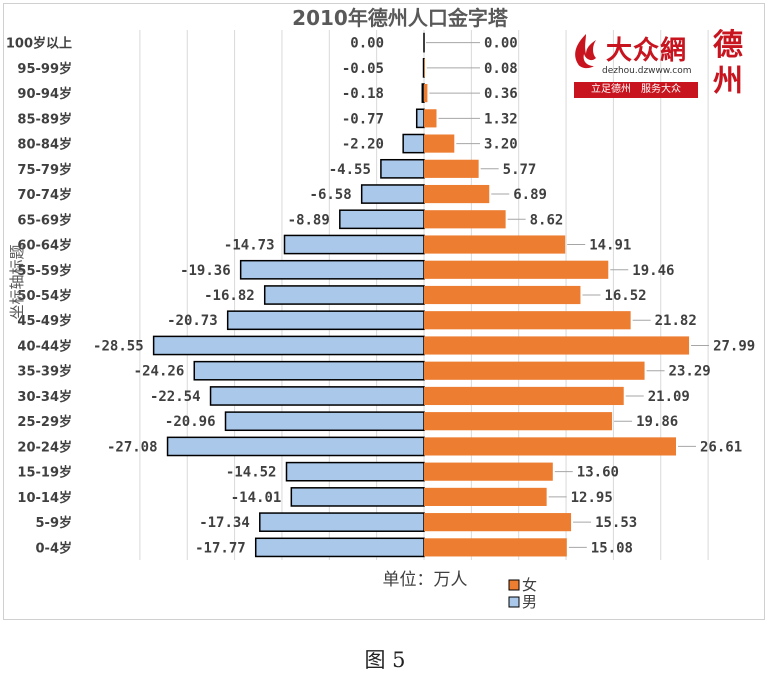 This screenshot has height=676, width=770. I want to click on data-label-female: 13.60, so click(598, 473).